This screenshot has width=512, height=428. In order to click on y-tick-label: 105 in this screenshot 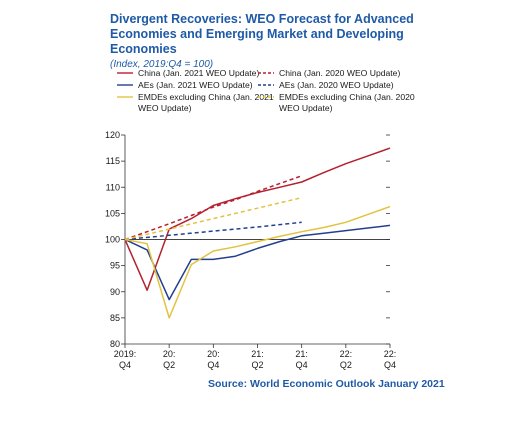, I will do `click(112, 213)`.